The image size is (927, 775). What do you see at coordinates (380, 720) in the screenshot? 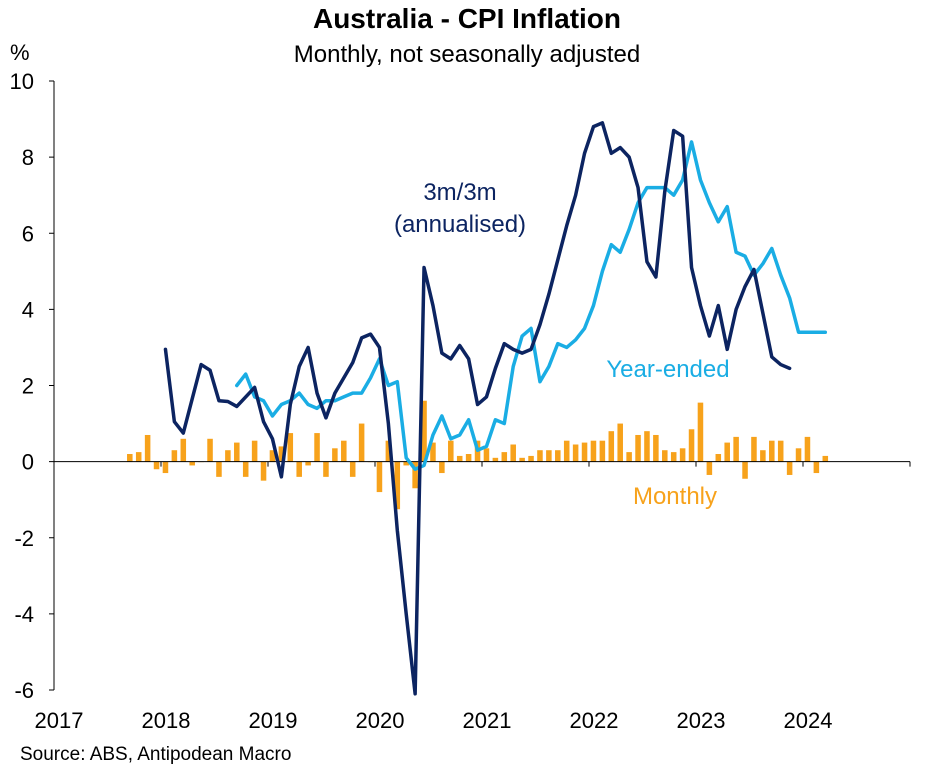
I see `x-tick-label: 2020` at bounding box center [380, 720].